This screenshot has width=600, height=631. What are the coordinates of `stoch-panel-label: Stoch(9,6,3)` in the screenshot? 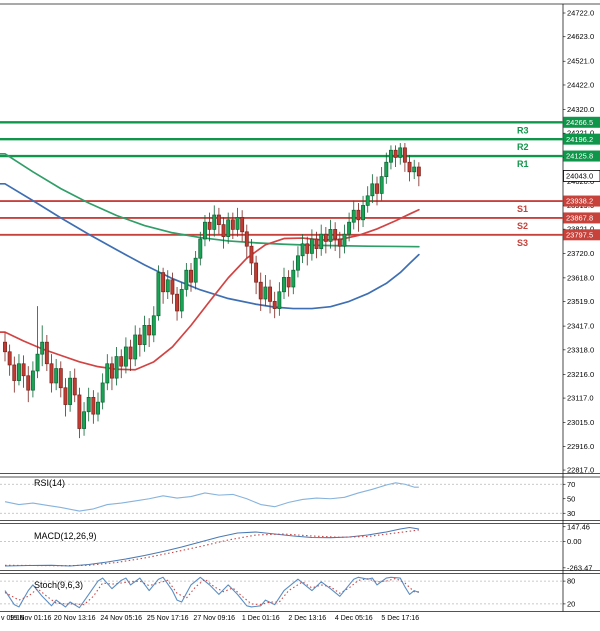 It's located at (59, 585).